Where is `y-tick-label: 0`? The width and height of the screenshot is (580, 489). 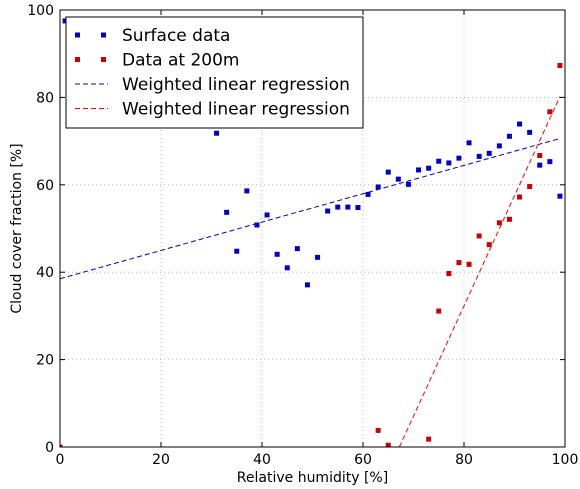
y-tick-label: 0 is located at coordinates (49, 448).